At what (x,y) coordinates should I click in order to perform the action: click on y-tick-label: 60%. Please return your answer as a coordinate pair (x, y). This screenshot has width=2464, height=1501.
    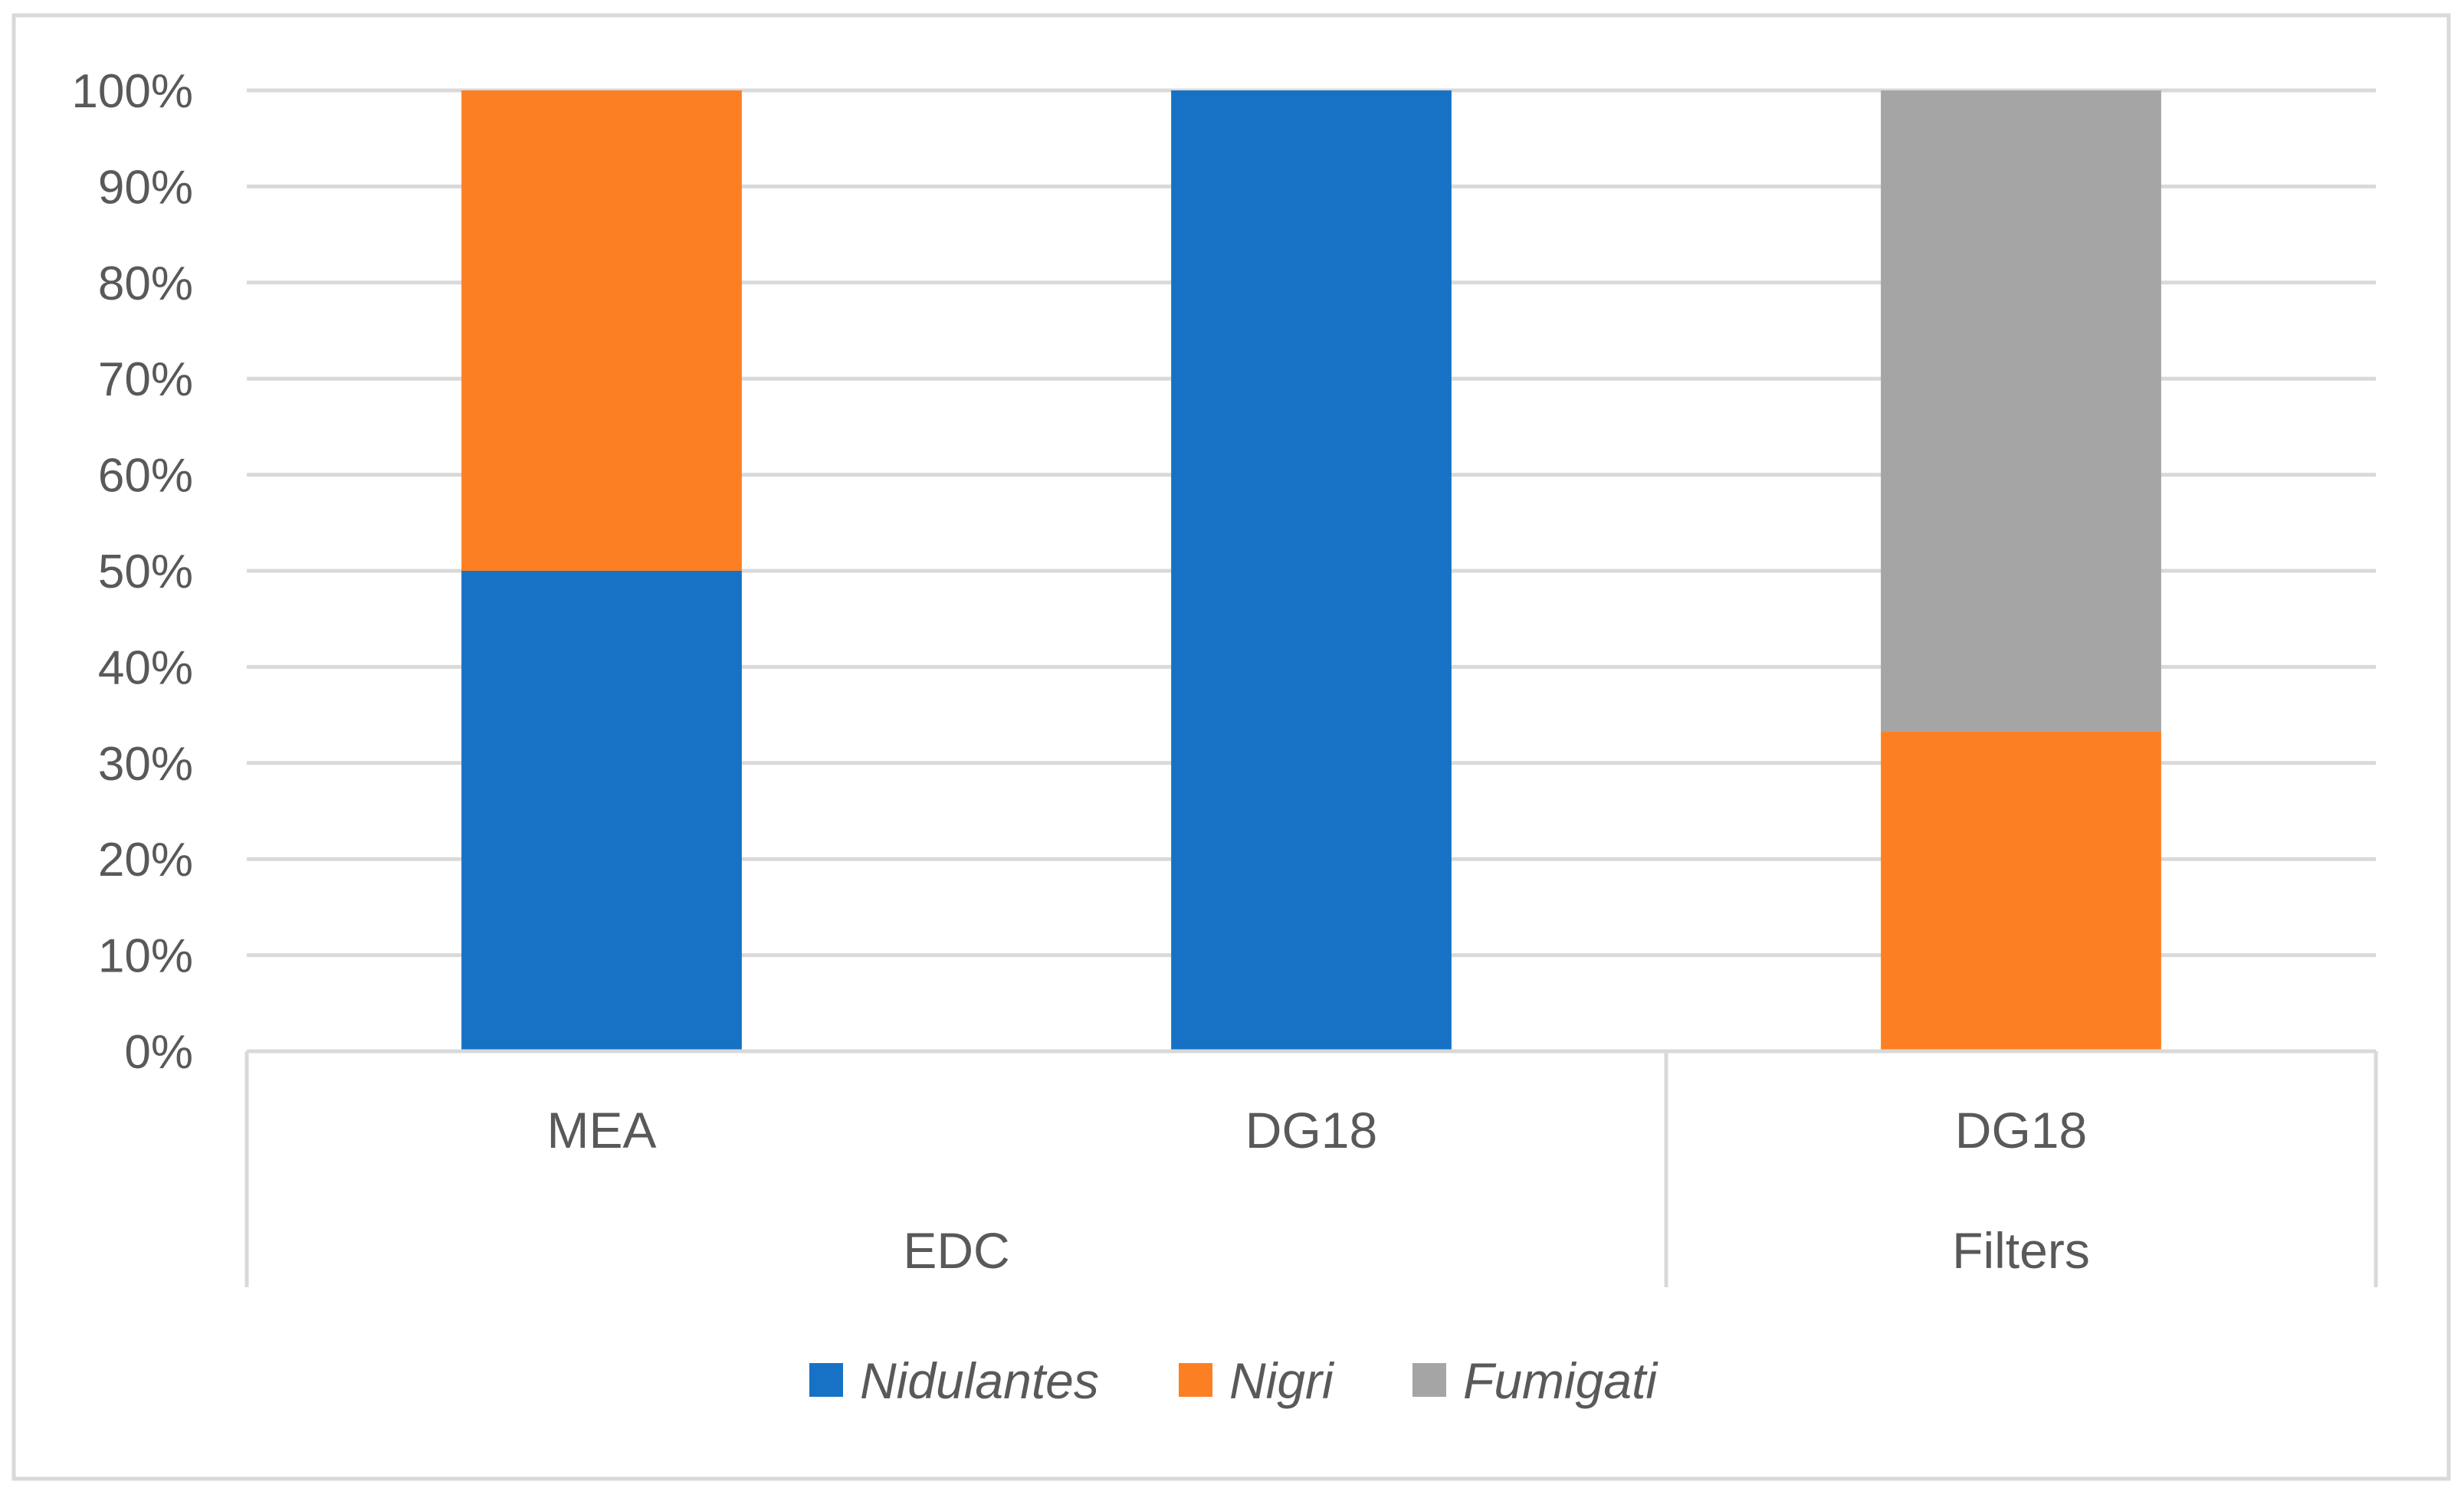
    Looking at the image, I should click on (145, 476).